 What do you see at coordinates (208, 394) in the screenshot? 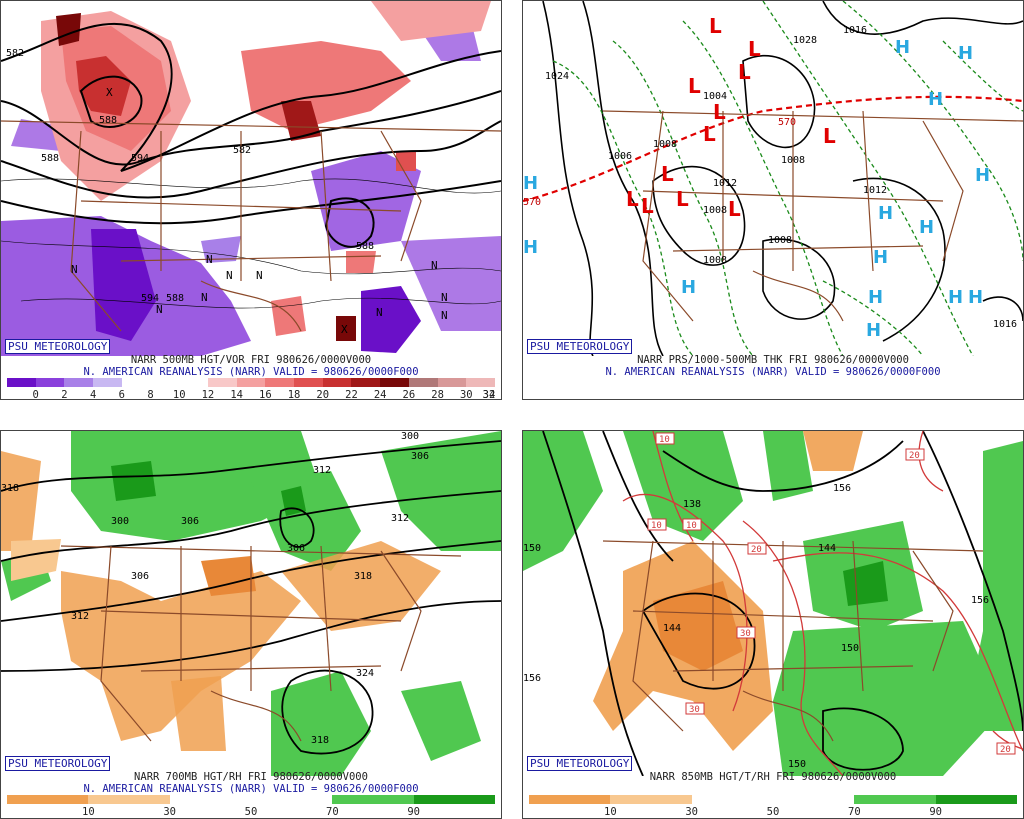
I see `colorbar-tick-label: 12` at bounding box center [208, 394].